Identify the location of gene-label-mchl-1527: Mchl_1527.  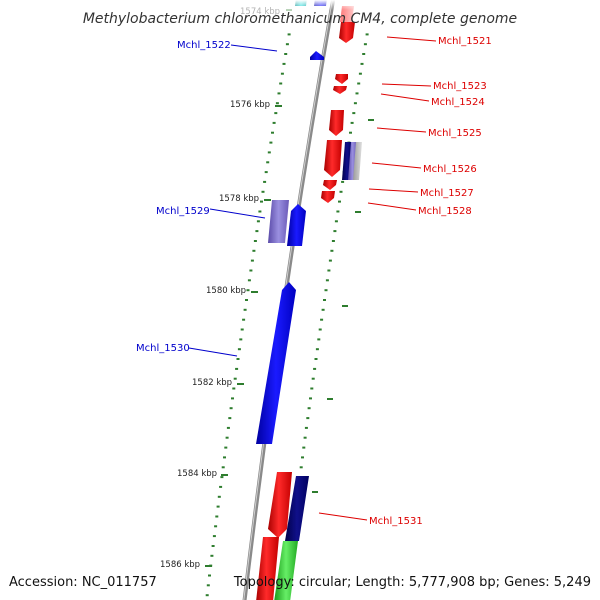
(447, 193).